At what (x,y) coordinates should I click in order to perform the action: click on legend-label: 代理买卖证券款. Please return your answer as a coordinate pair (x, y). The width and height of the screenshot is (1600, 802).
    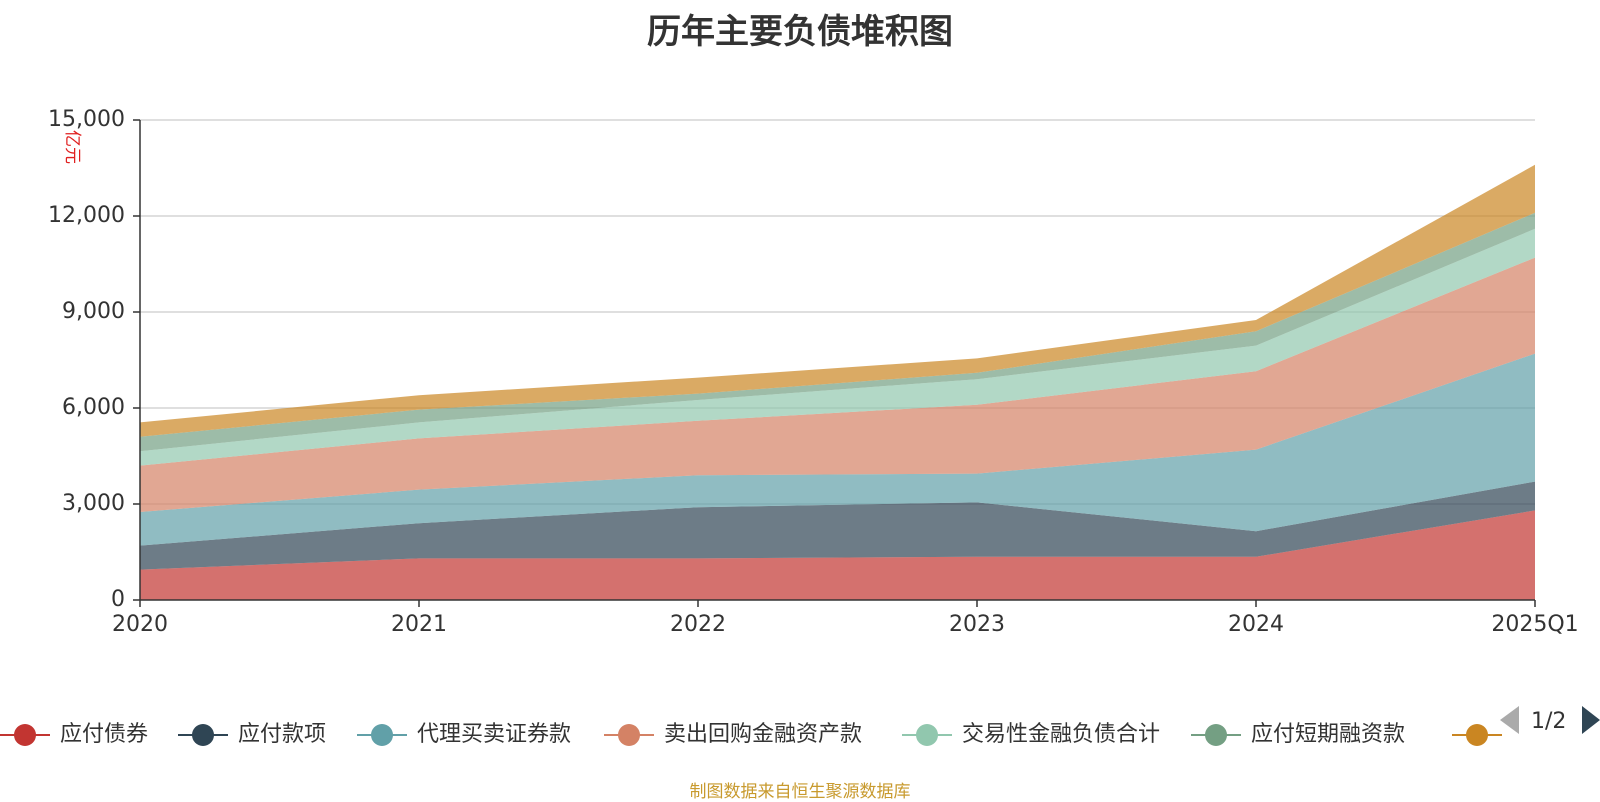
    Looking at the image, I should click on (494, 734).